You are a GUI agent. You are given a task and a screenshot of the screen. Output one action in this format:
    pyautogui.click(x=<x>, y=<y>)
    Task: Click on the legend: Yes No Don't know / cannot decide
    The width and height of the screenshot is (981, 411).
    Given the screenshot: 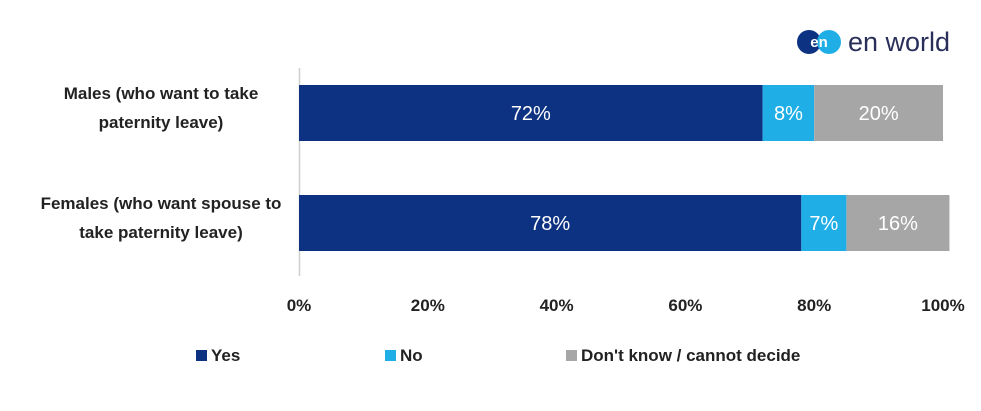 What is the action you would take?
    pyautogui.click(x=498, y=355)
    